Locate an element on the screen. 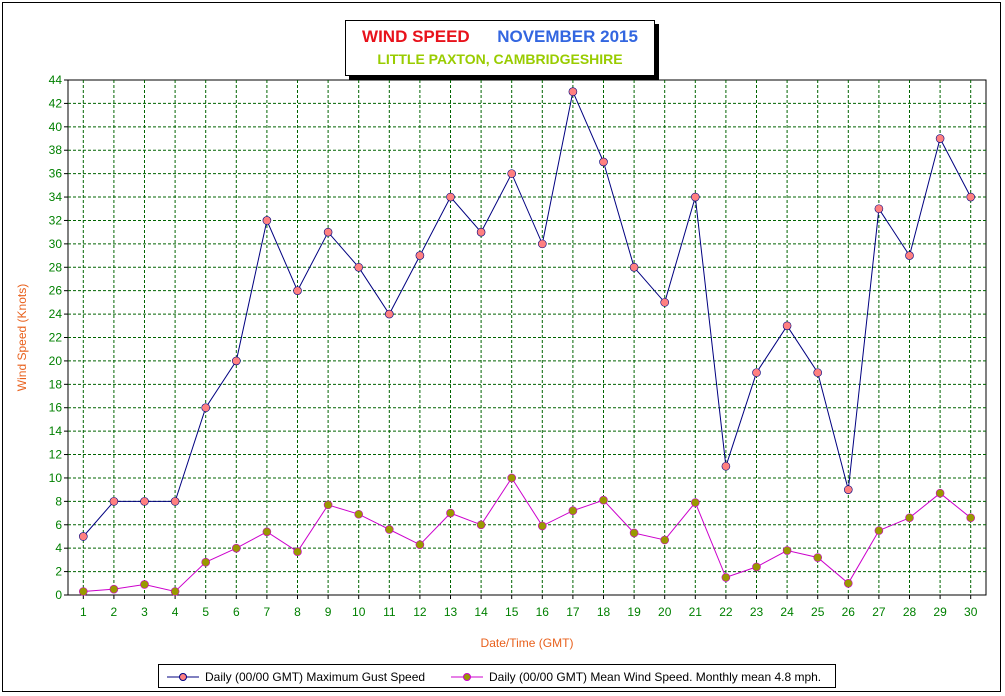 The image size is (1005, 696). x-tick-label: 27 is located at coordinates (879, 612).